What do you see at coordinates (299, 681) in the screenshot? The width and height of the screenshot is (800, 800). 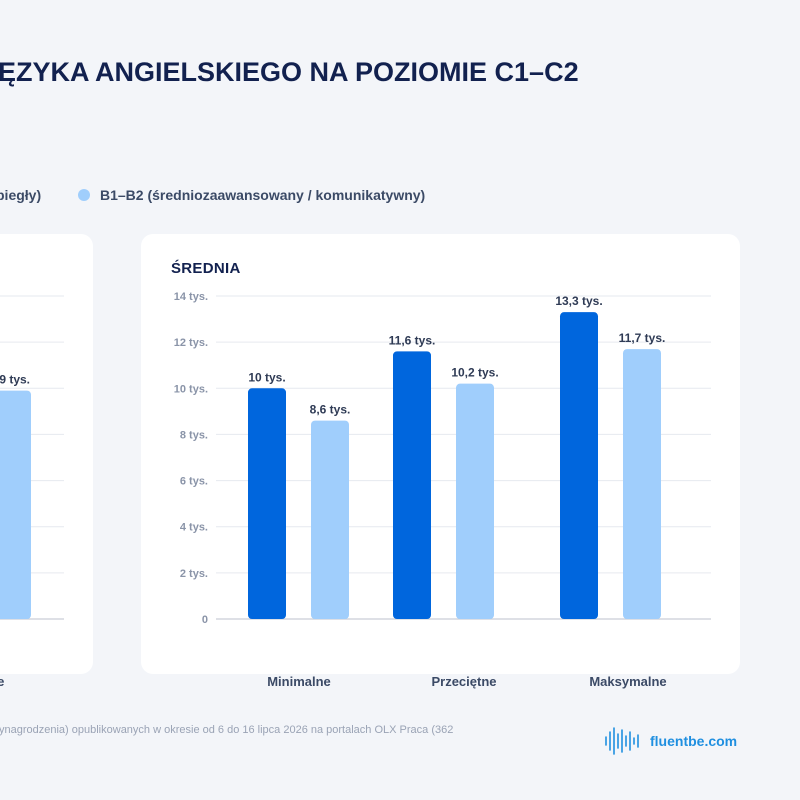 I see `category-label-minimalne: Minimalne` at bounding box center [299, 681].